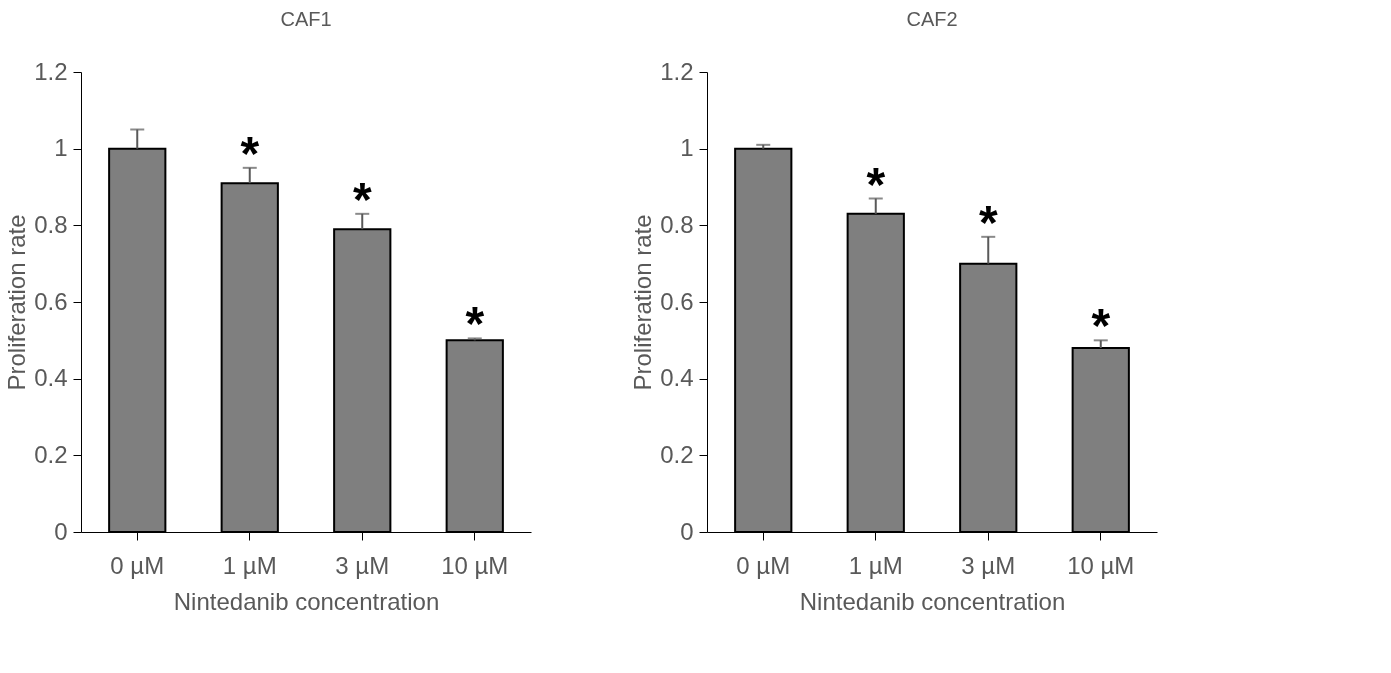 This screenshot has height=673, width=1391. Describe the element at coordinates (306, 19) in the screenshot. I see `chart-title: CAF1` at that location.